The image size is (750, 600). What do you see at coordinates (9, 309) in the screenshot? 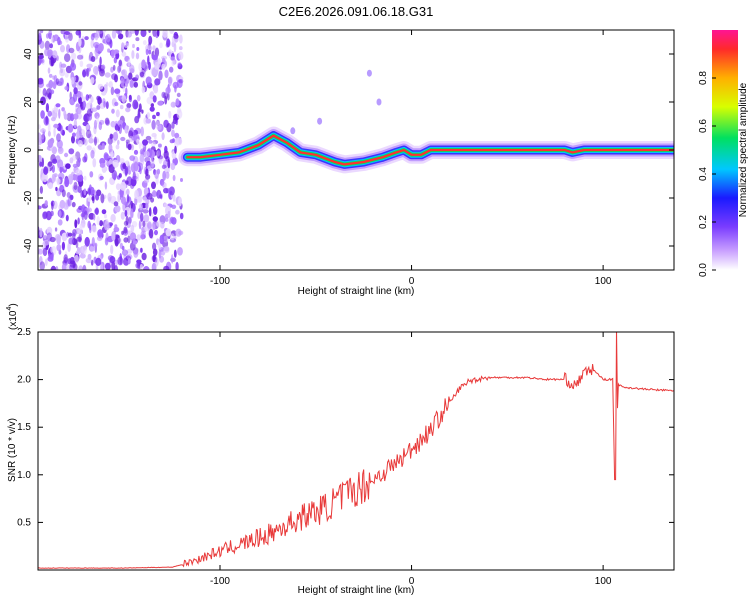
I see `snr-multiplier-exp: 4` at bounding box center [9, 309].